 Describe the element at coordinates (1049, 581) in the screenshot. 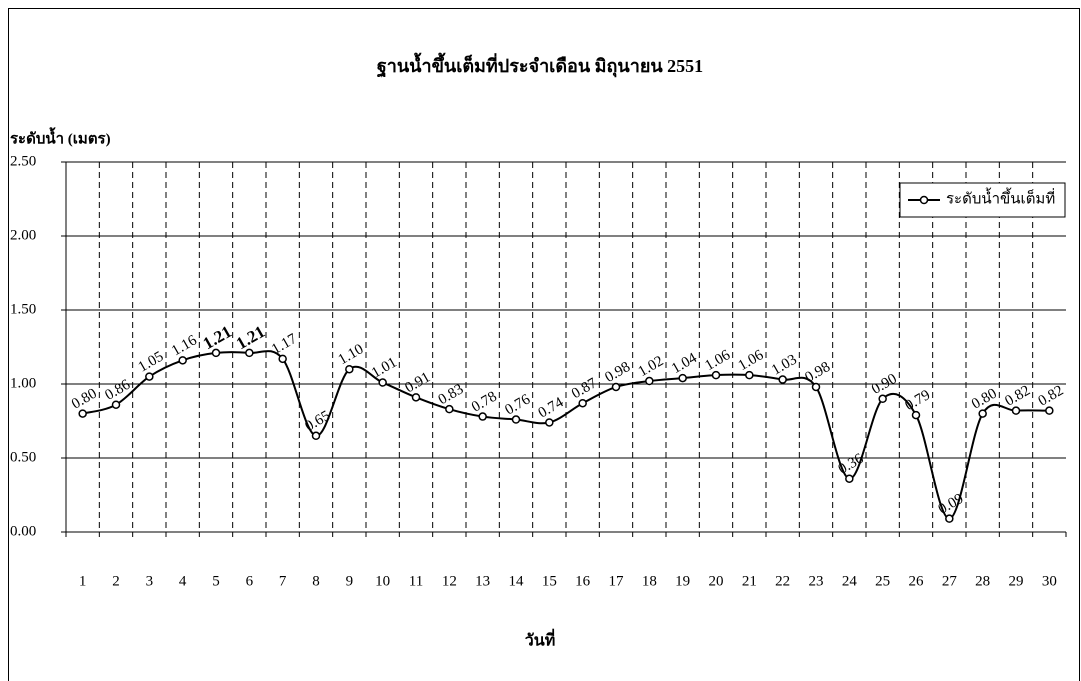

I see `x-tick-label: 30` at that location.